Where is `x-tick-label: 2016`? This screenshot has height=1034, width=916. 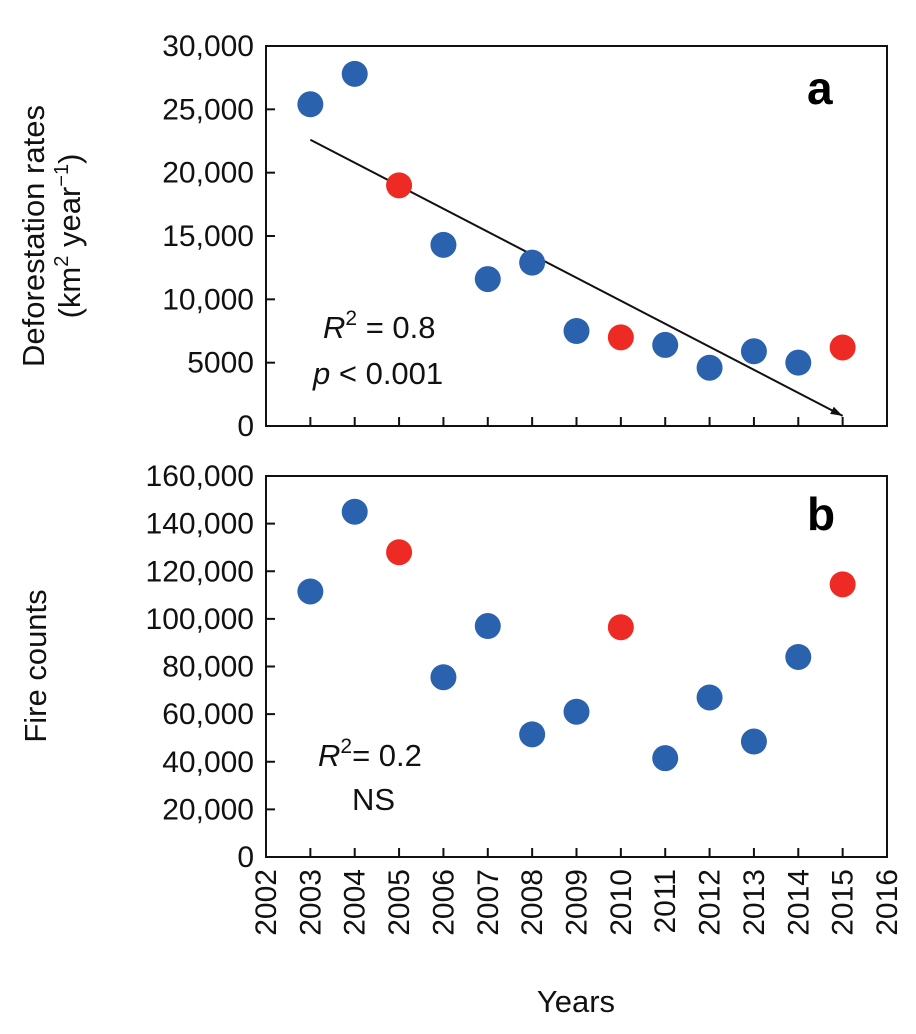
x-tick-label: 2016 is located at coordinates (887, 902).